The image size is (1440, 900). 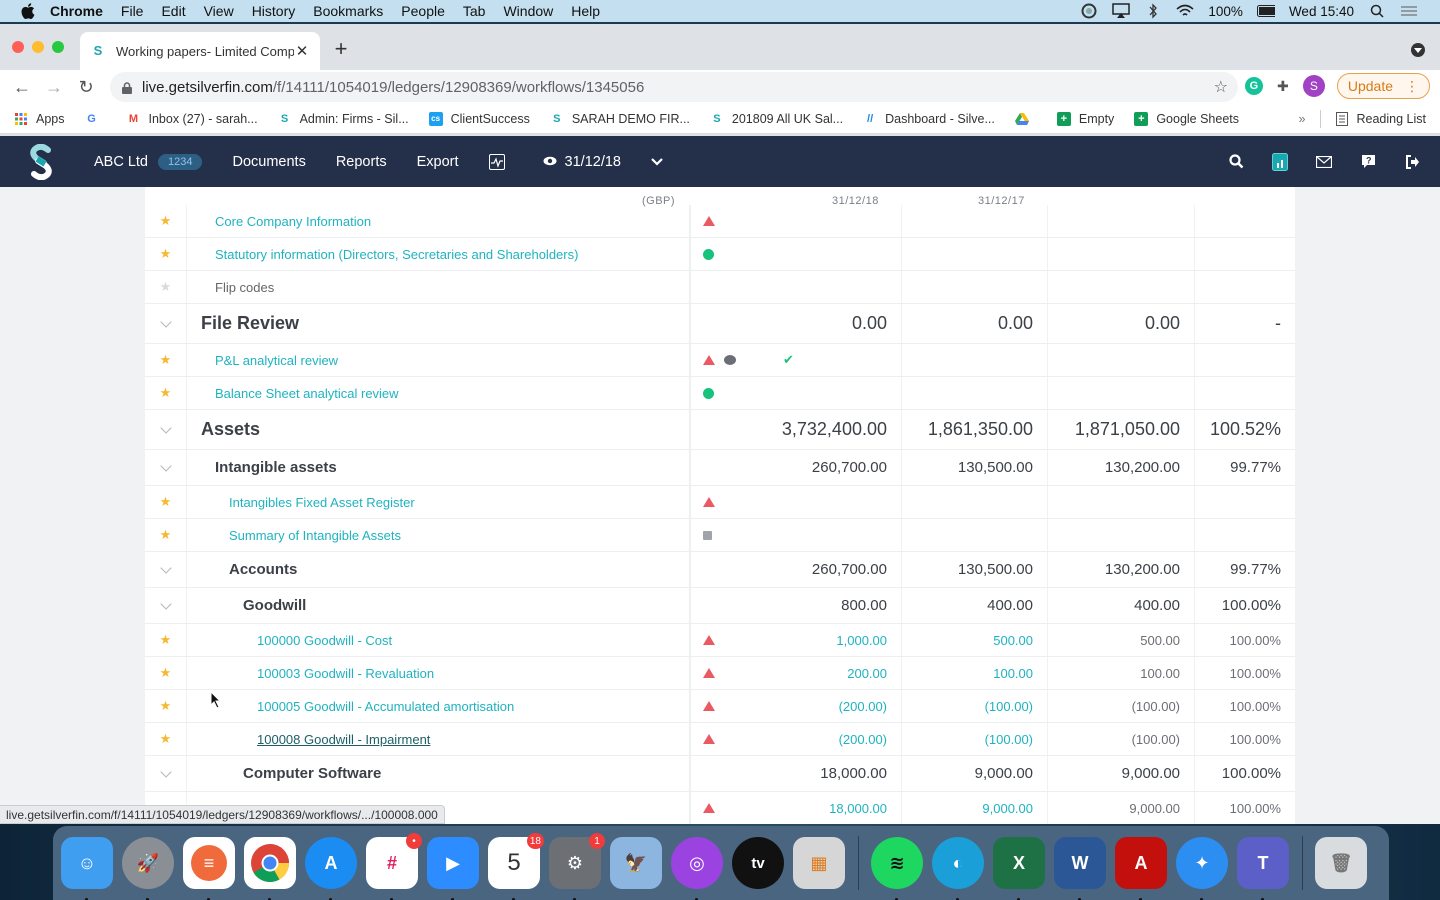 What do you see at coordinates (1282, 86) in the screenshot?
I see `extensions-puzzle-icon: ✚` at bounding box center [1282, 86].